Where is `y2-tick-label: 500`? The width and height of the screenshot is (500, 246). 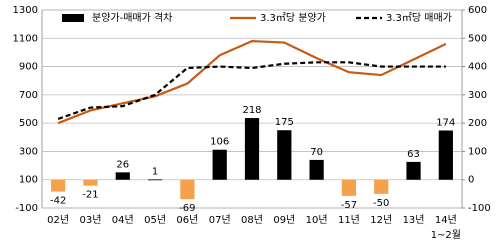
y2-tick-label: 500 is located at coordinates (477, 38).